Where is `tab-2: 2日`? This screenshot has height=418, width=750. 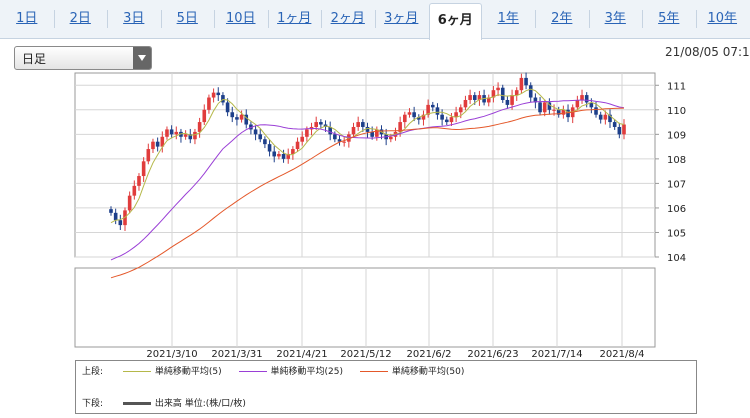 tab-2: 2日 is located at coordinates (80, 18).